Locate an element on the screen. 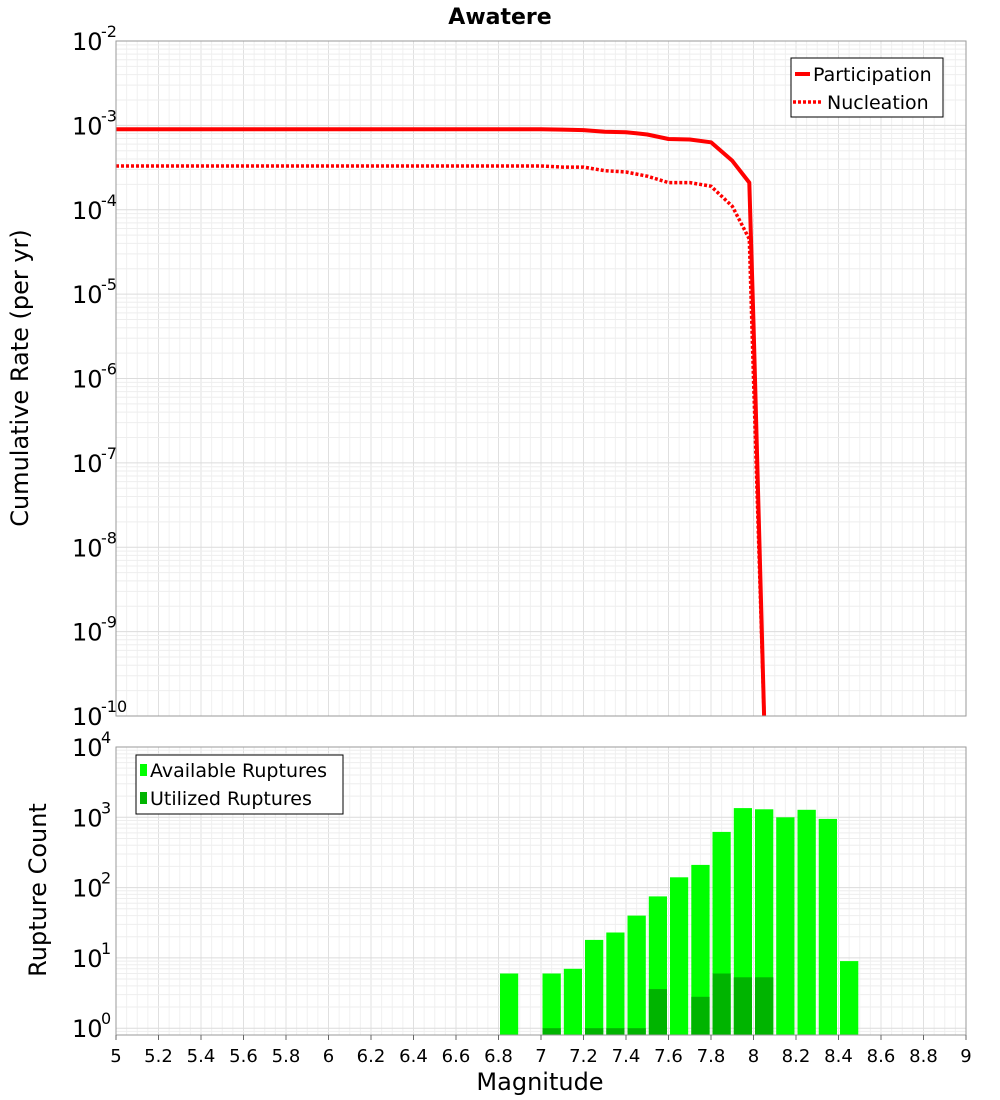 The height and width of the screenshot is (1100, 1000). bottom-y-tick-exponent: 0 is located at coordinates (106, 1018).